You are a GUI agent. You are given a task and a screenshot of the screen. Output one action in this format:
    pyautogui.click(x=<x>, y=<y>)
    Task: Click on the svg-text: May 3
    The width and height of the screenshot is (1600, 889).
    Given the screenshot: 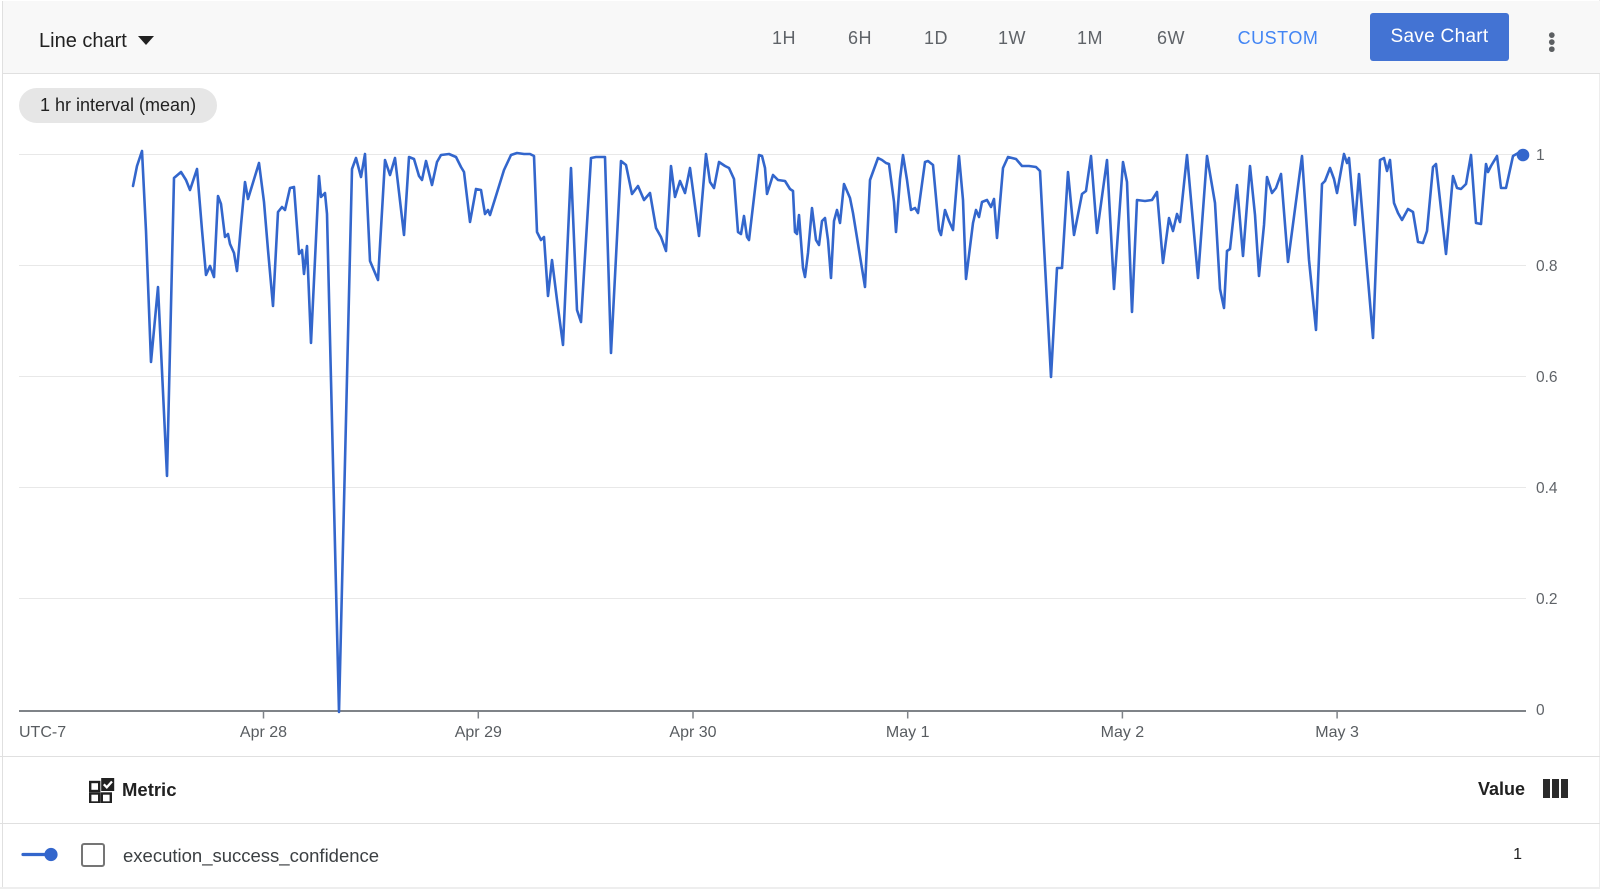 What is the action you would take?
    pyautogui.click(x=1337, y=732)
    